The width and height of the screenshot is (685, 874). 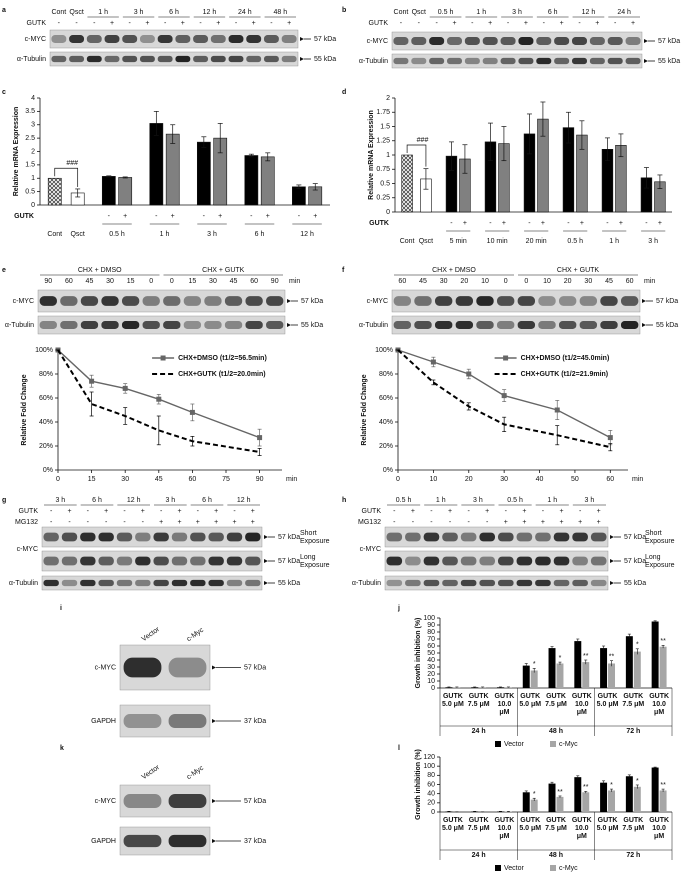 What do you see at coordinates (419, 12) in the screenshot?
I see `lane-group-label: Qsct` at bounding box center [419, 12].